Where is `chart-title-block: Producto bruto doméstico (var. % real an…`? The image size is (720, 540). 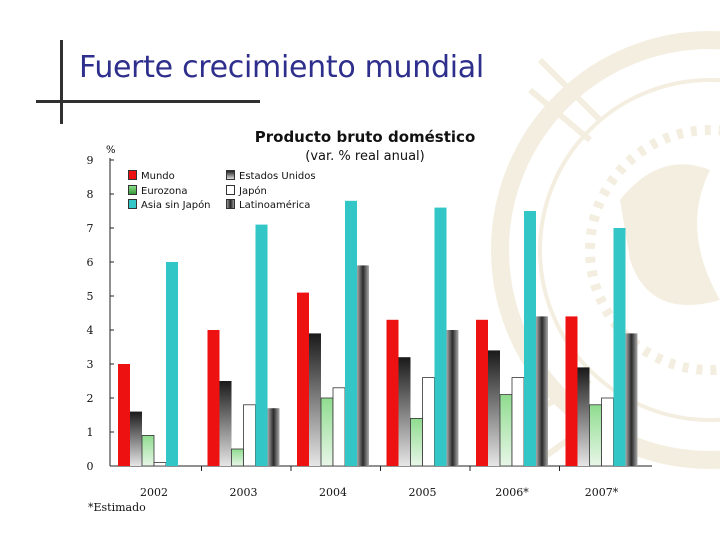
chart-title-block: Producto bruto doméstico (var. % real an… is located at coordinates (365, 147).